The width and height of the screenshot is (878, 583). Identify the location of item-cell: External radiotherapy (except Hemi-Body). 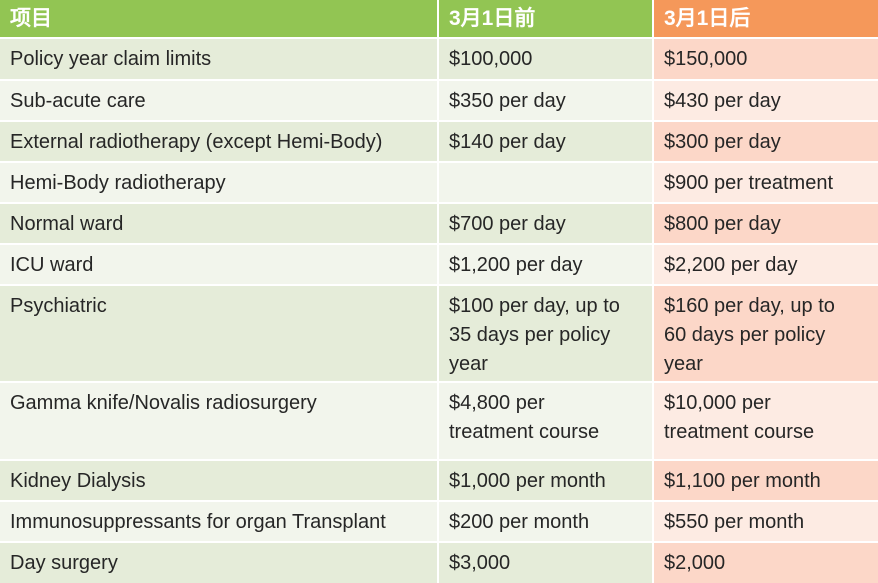
(218, 141).